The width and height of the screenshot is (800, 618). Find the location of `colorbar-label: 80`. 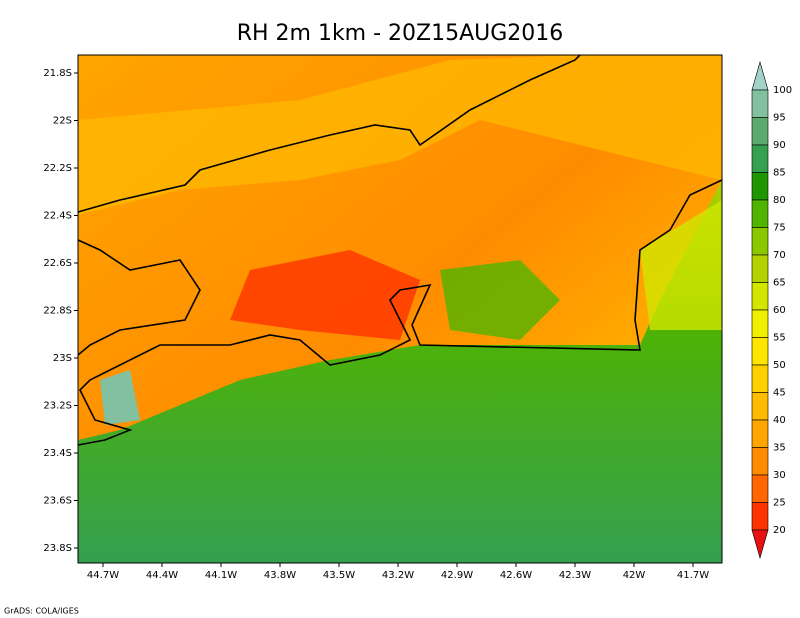

colorbar-label: 80 is located at coordinates (779, 200).